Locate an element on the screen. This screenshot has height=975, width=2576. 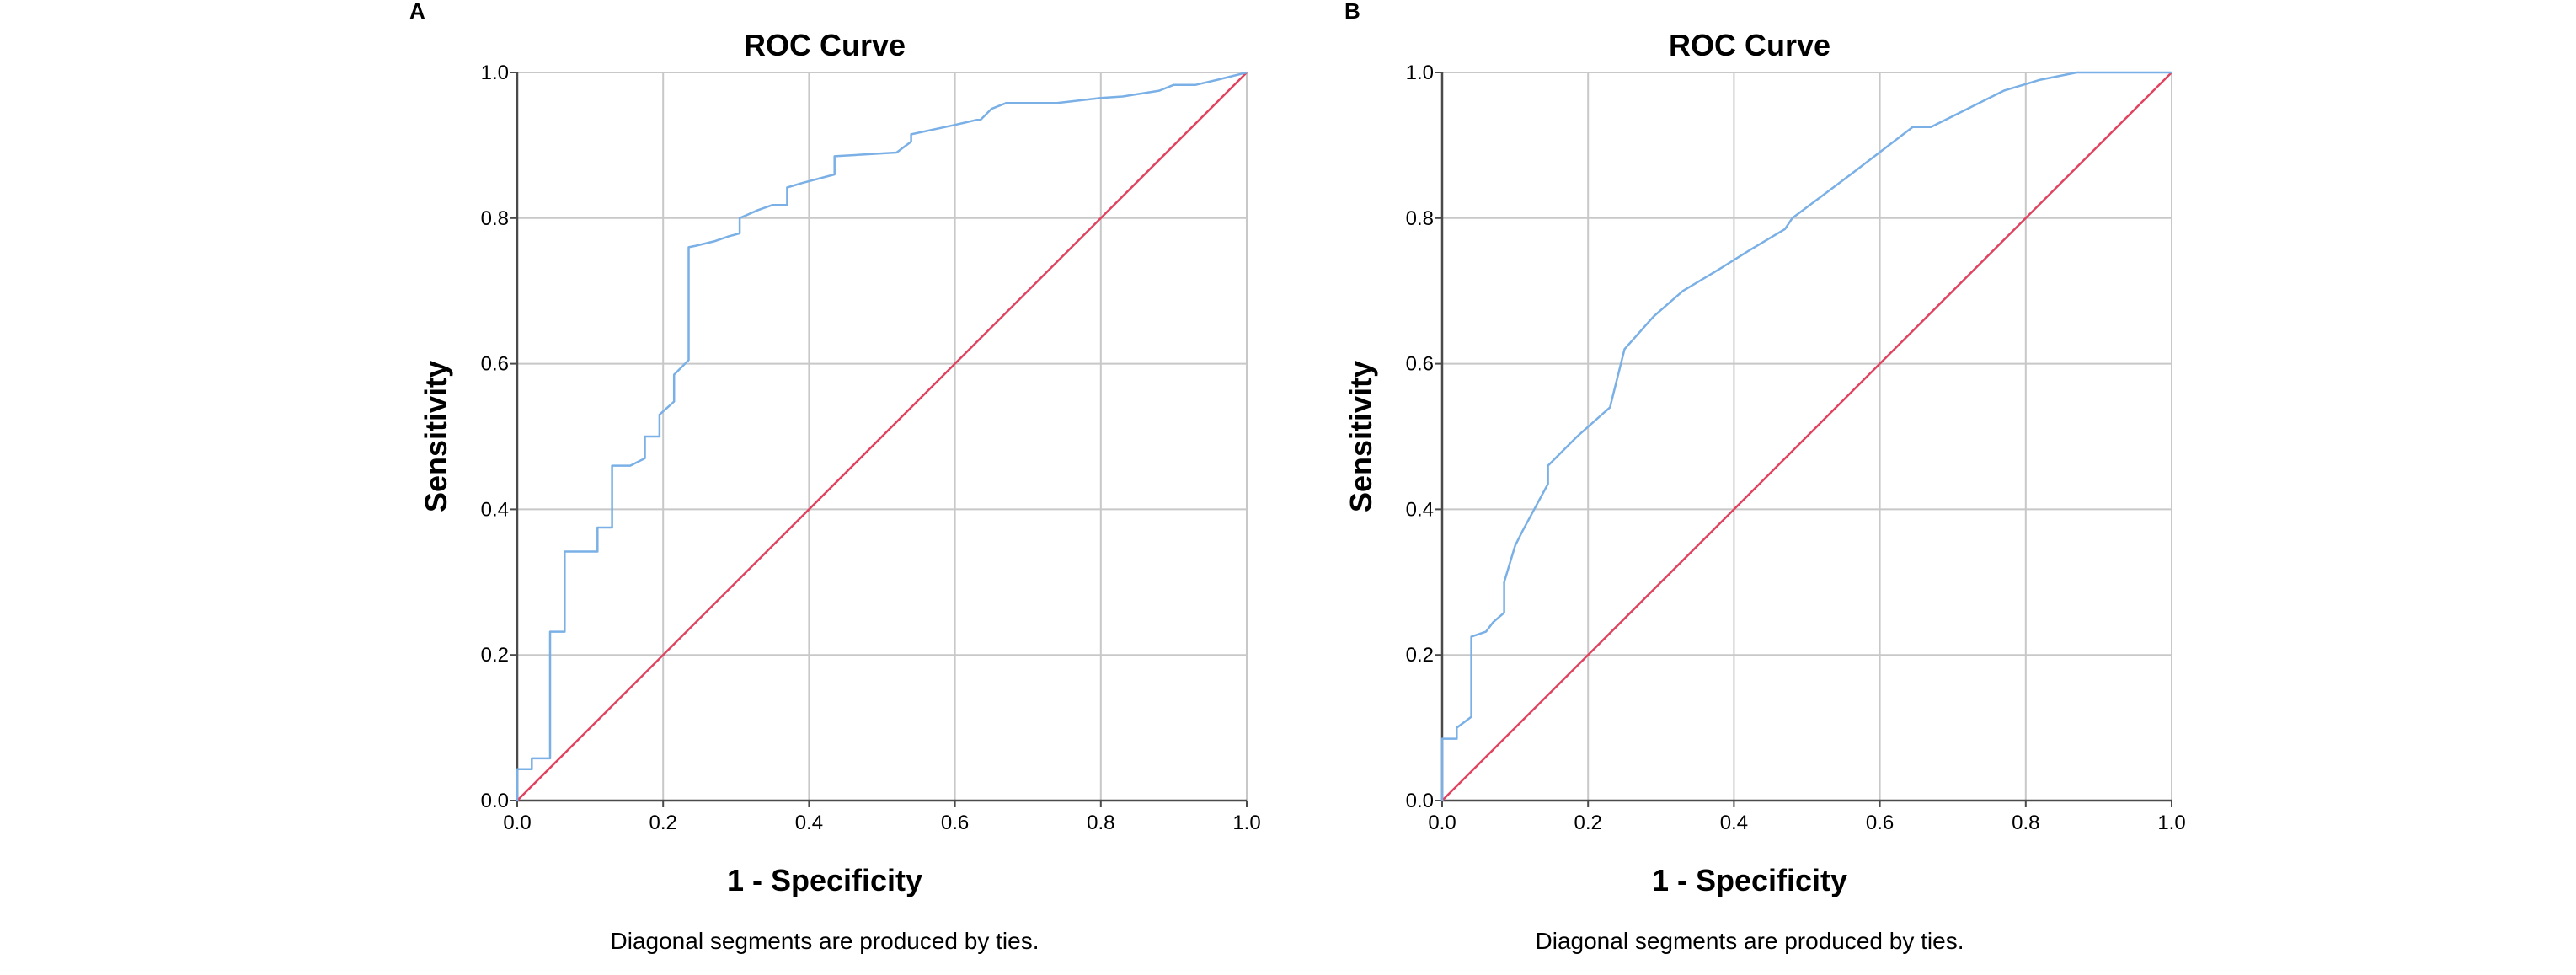
panel-letter: B is located at coordinates (1352, 12).